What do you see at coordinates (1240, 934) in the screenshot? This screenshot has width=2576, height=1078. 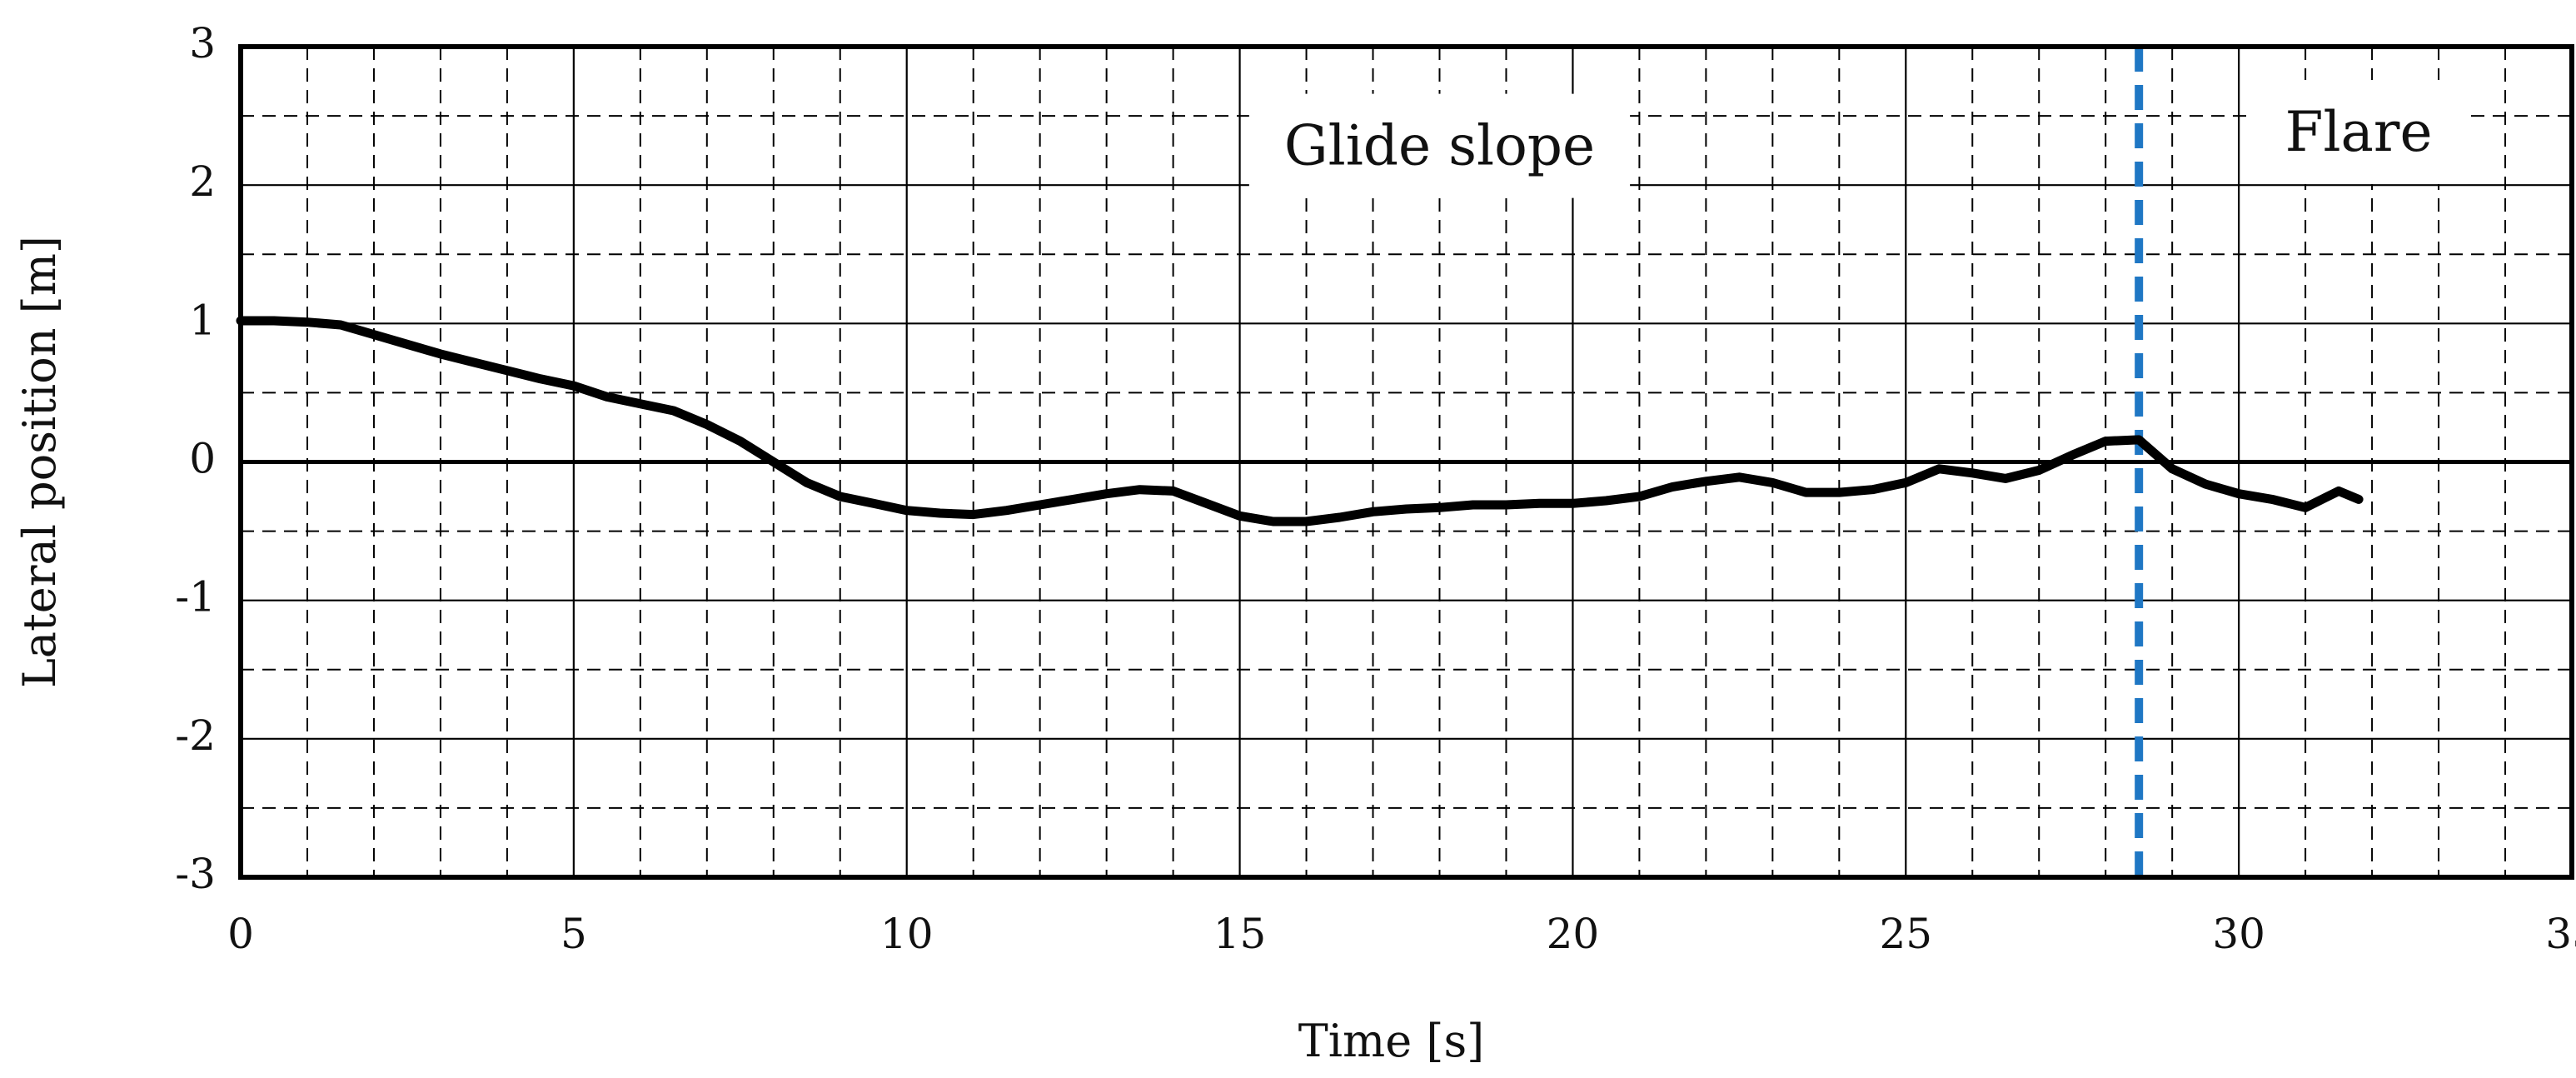 I see `x-tick-label: 15` at bounding box center [1240, 934].